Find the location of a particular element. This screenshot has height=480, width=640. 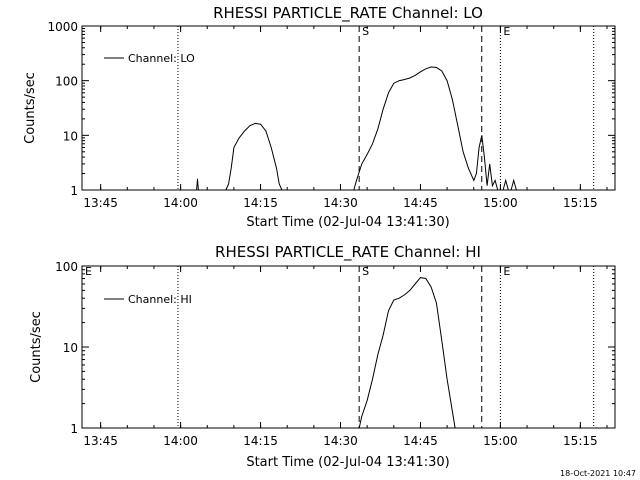

series-line-hi is located at coordinates (407, 353).